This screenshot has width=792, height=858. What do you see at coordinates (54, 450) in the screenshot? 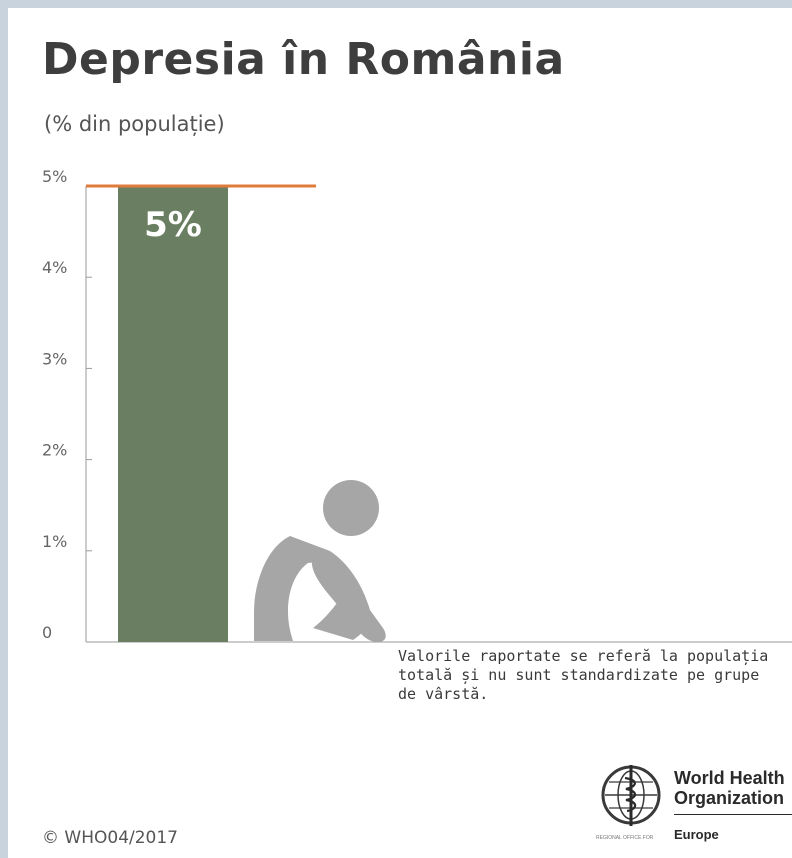
I see `y-tick-label: 2%` at bounding box center [54, 450].